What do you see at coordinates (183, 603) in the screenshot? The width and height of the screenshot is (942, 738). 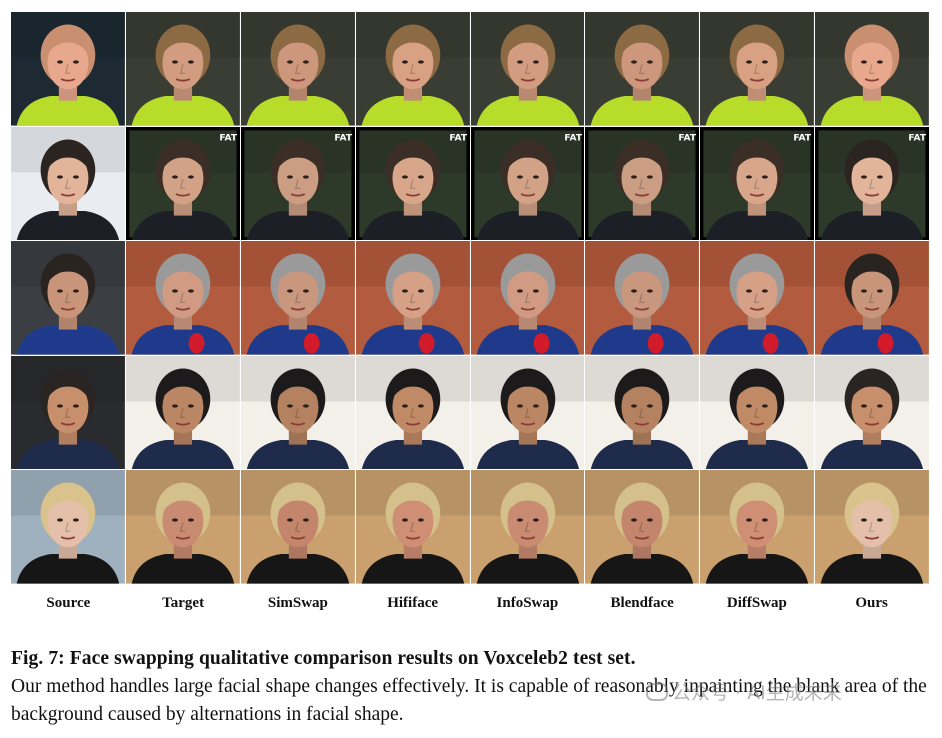 I see `column-label-target: Target` at bounding box center [183, 603].